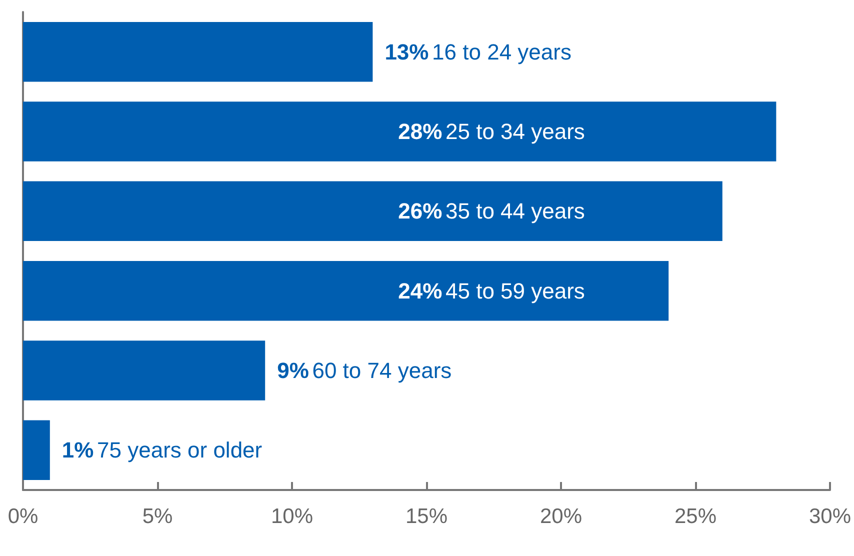  I want to click on x-tick-label: 25%, so click(695, 516).